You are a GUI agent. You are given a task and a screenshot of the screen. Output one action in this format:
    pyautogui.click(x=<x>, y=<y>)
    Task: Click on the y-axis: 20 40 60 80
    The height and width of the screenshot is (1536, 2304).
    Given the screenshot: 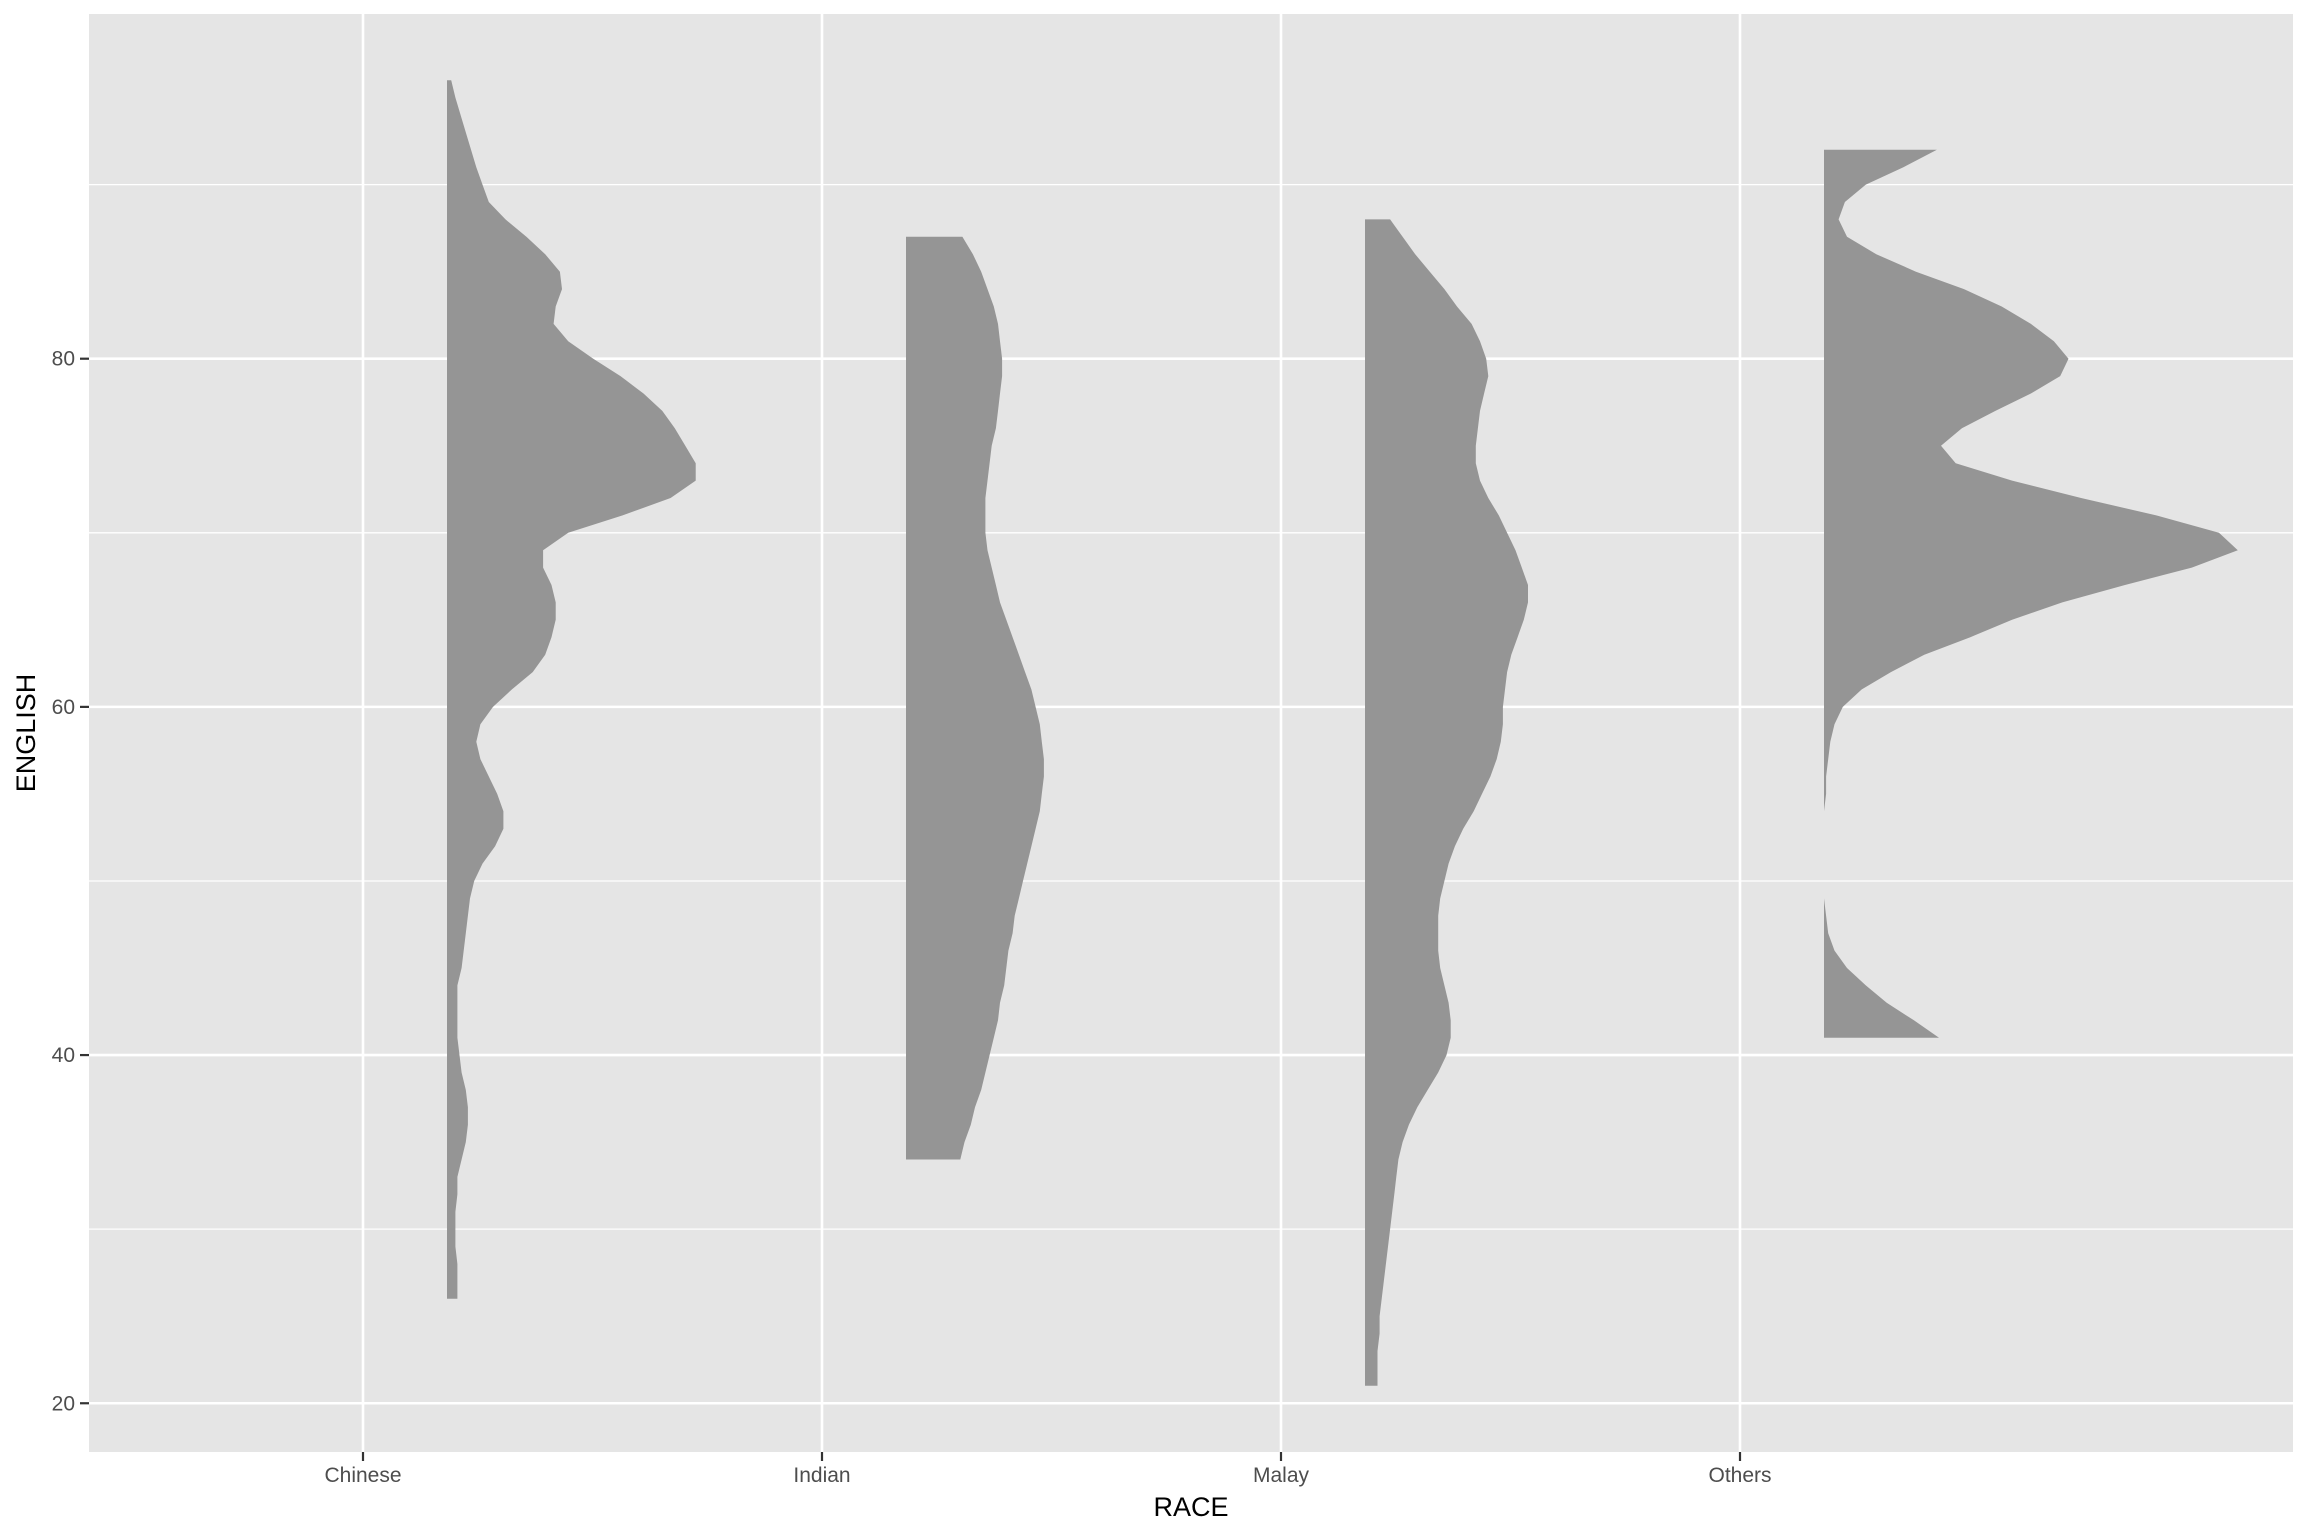 What is the action you would take?
    pyautogui.click(x=70, y=881)
    